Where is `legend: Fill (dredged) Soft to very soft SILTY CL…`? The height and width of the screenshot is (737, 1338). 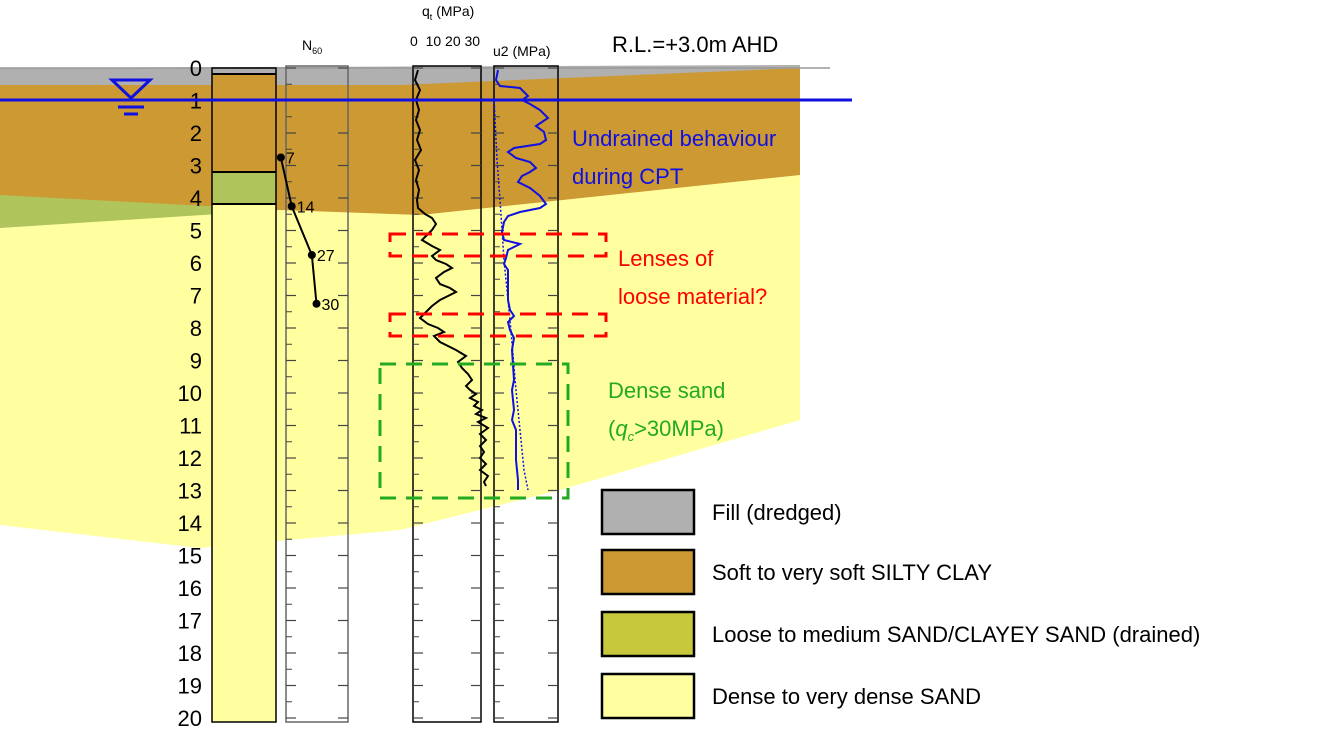
legend: Fill (dredged) Soft to very soft SILTY CL… is located at coordinates (900, 604).